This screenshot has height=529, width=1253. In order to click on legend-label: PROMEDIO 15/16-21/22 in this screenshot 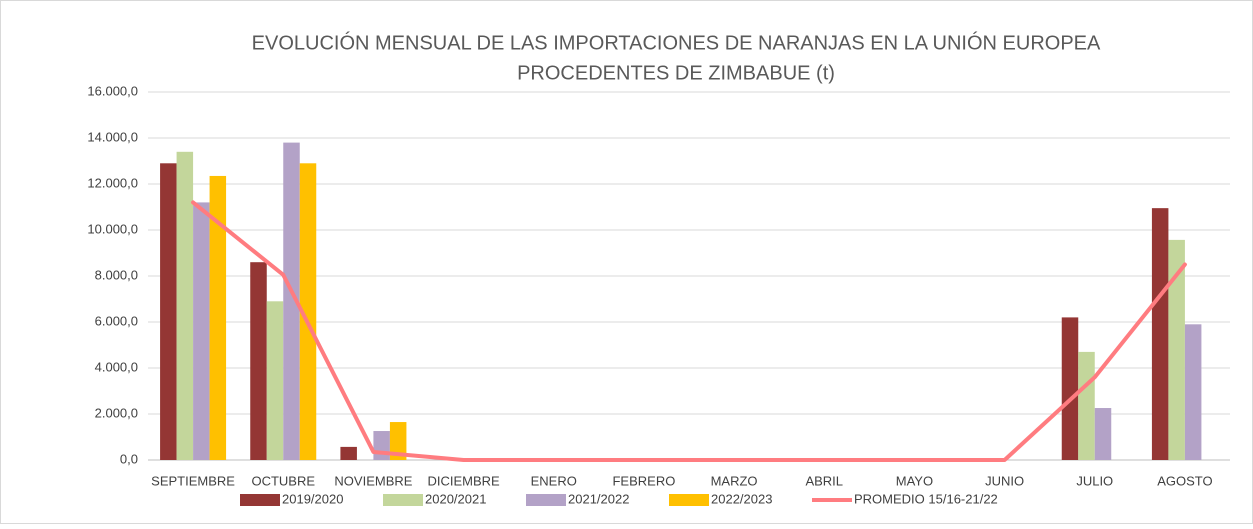, I will do `click(926, 498)`.